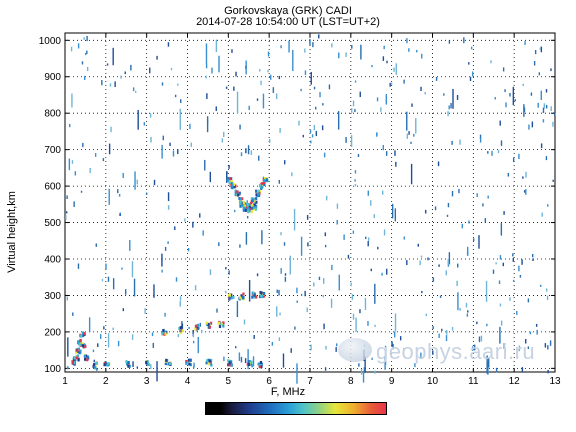  I want to click on y-tick-label: 1000, so click(50, 41).